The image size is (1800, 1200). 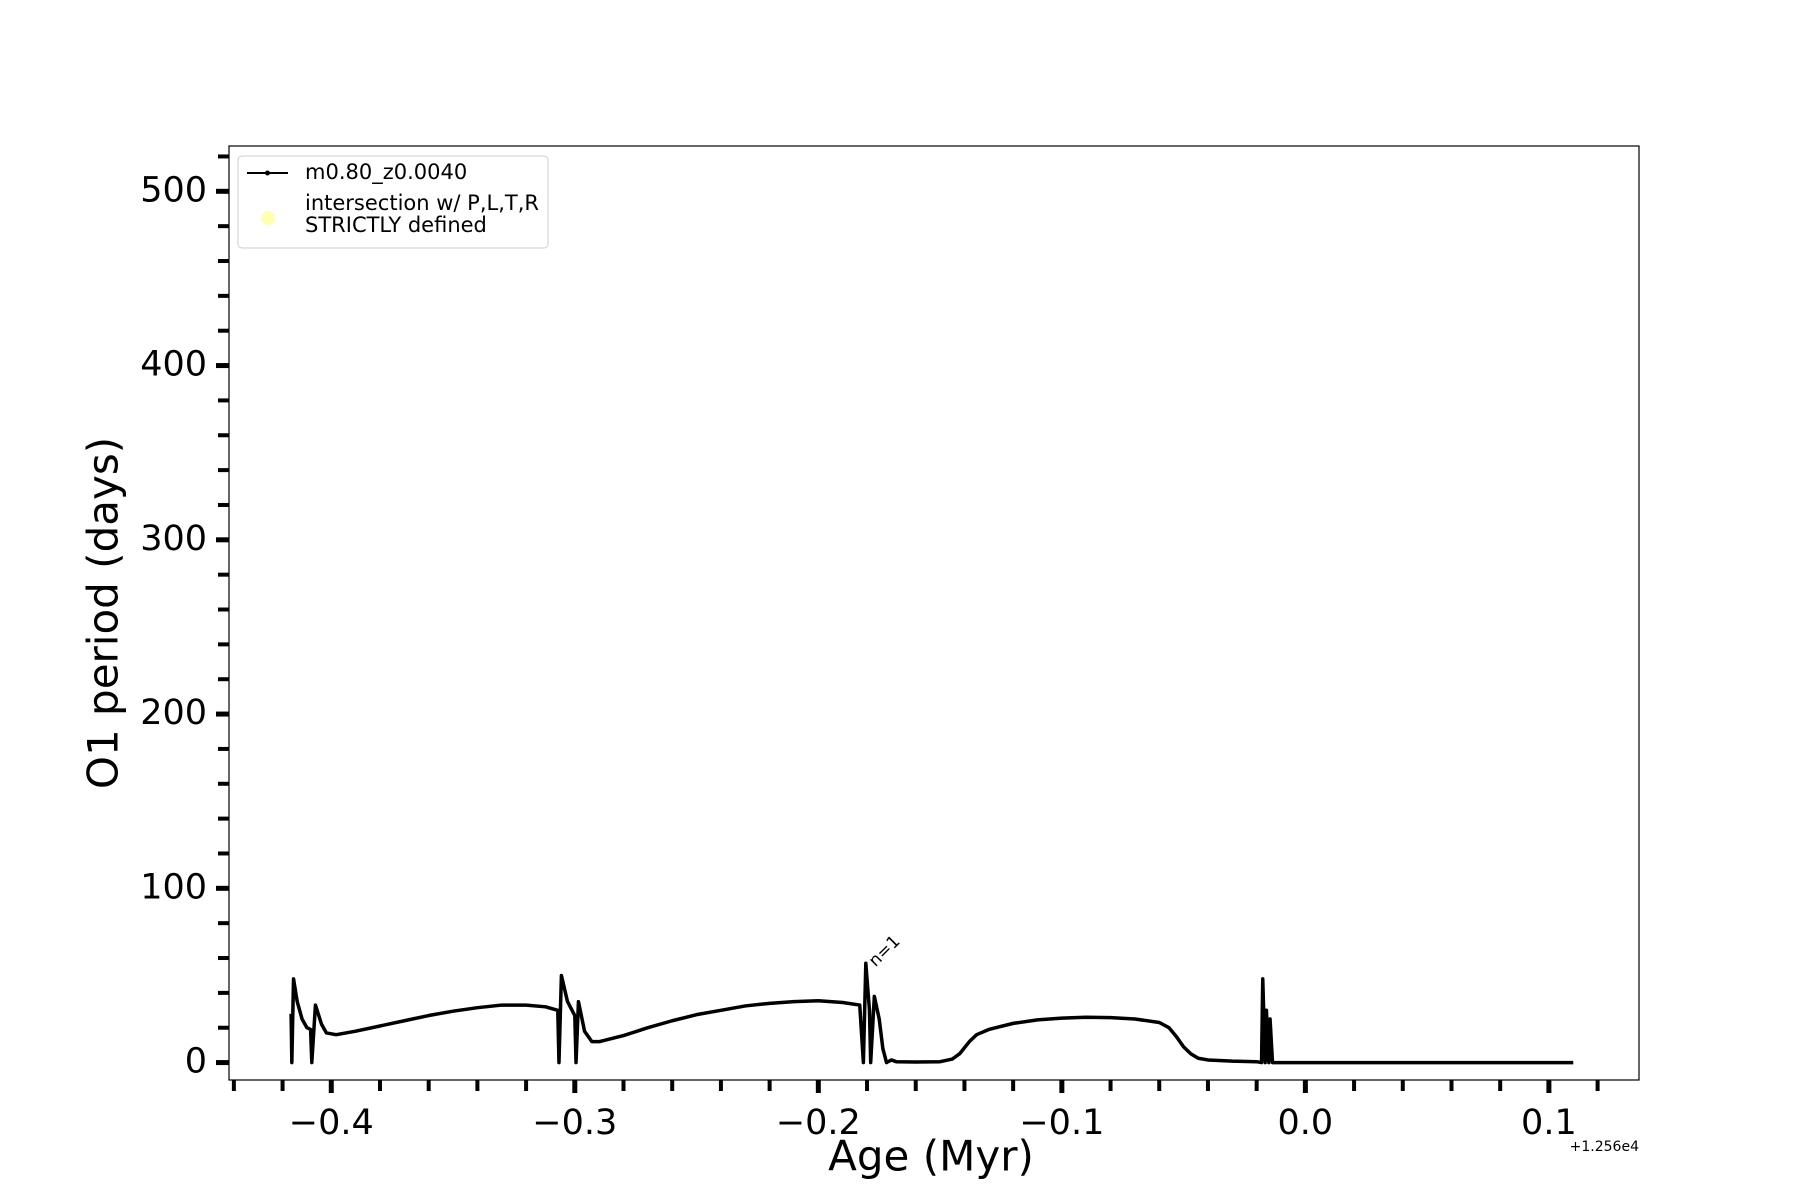 I want to click on x-tick-label: 0.0, so click(x=1306, y=1123).